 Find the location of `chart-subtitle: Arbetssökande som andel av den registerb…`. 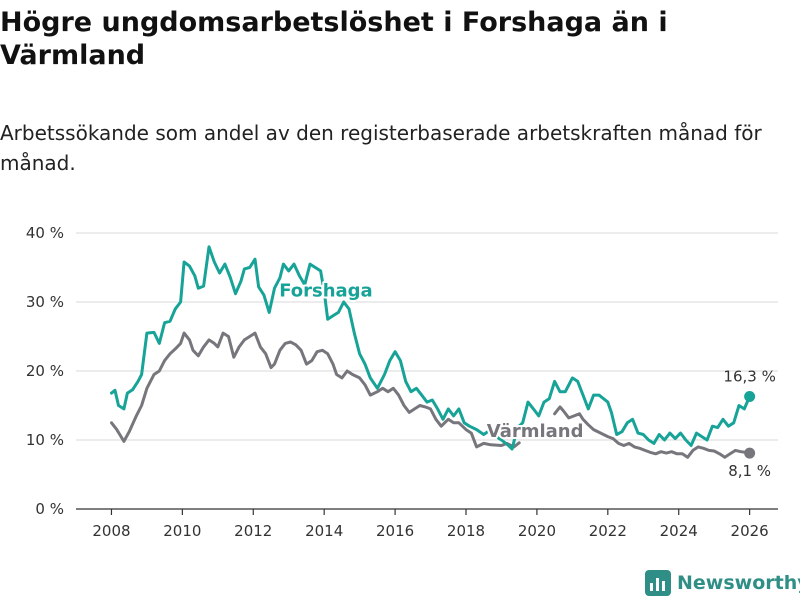

chart-subtitle: Arbetssökande som andel av den registerb… is located at coordinates (381, 148).